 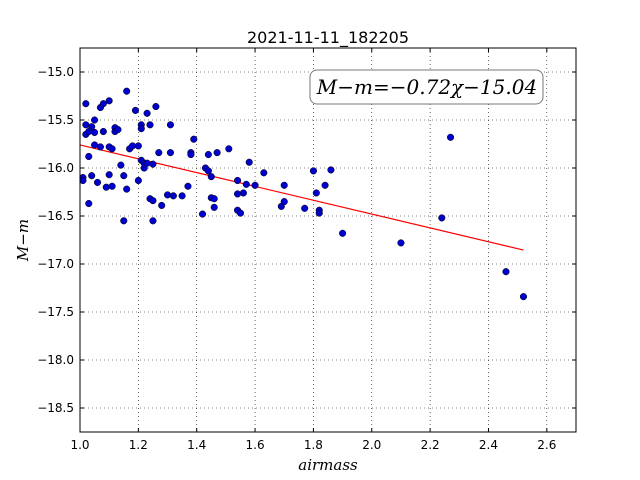 I want to click on x-tick-label: 1.6, so click(x=255, y=445).